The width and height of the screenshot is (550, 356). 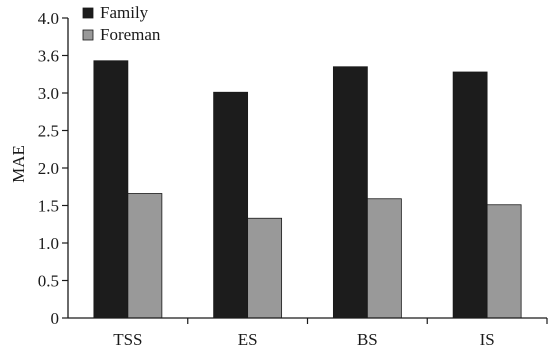 I want to click on bar-family-es, so click(x=231, y=205).